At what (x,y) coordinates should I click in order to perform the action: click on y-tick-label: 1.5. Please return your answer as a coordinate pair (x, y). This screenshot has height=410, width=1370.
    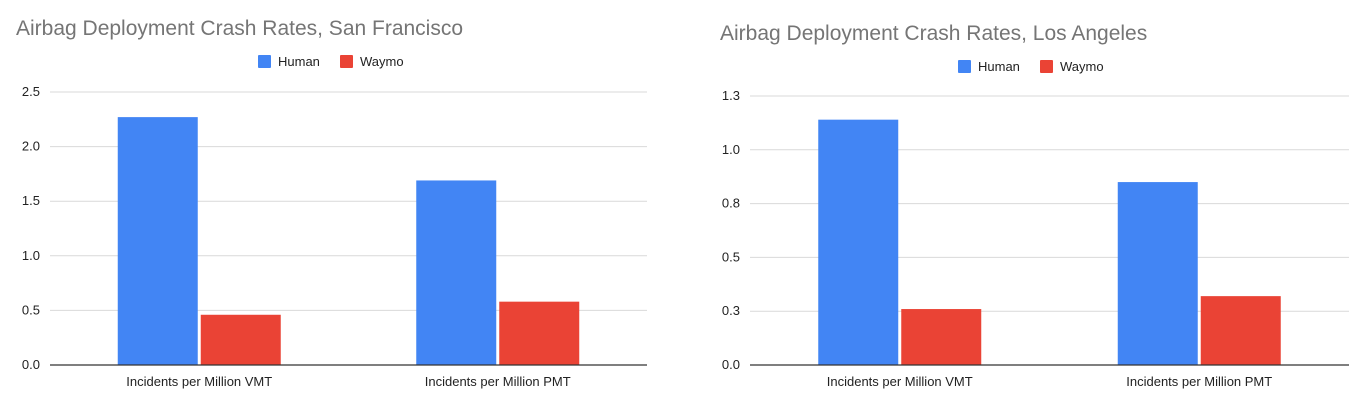
    Looking at the image, I should click on (31, 200).